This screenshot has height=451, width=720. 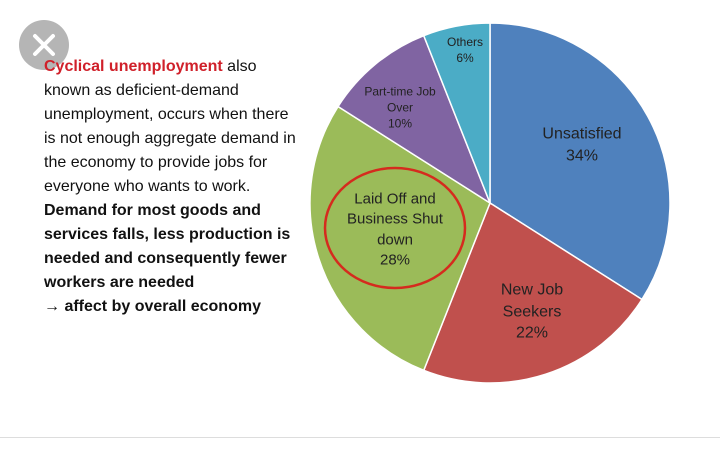 I want to click on highlight-circle, so click(x=395, y=228).